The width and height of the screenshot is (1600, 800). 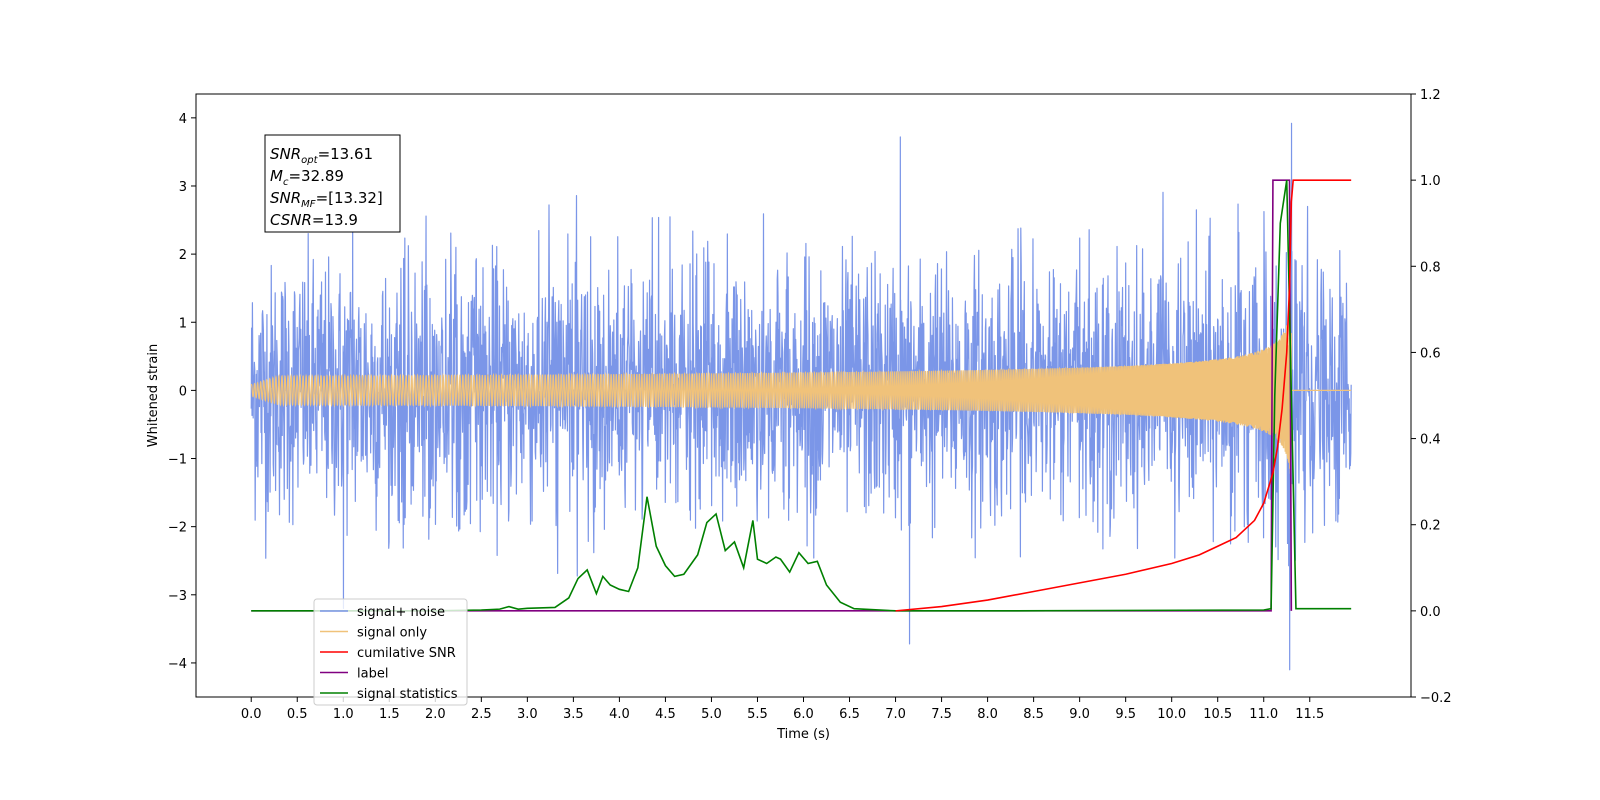 What do you see at coordinates (481, 714) in the screenshot?
I see `x-tick-label: 2.5` at bounding box center [481, 714].